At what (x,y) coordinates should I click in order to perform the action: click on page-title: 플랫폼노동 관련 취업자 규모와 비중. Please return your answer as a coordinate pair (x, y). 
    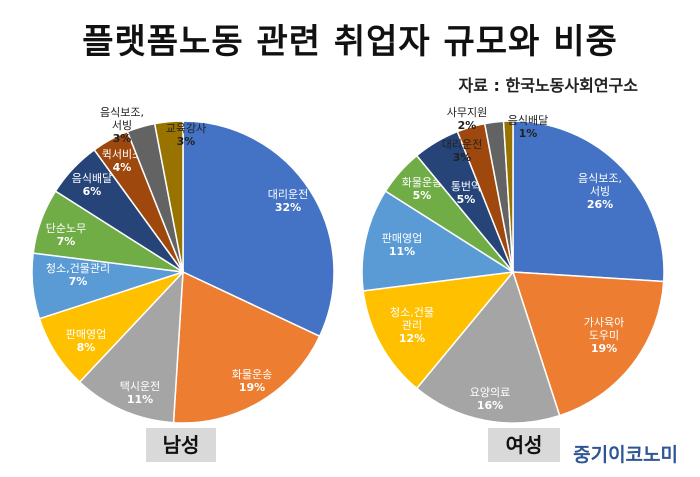
    Looking at the image, I should click on (350, 42).